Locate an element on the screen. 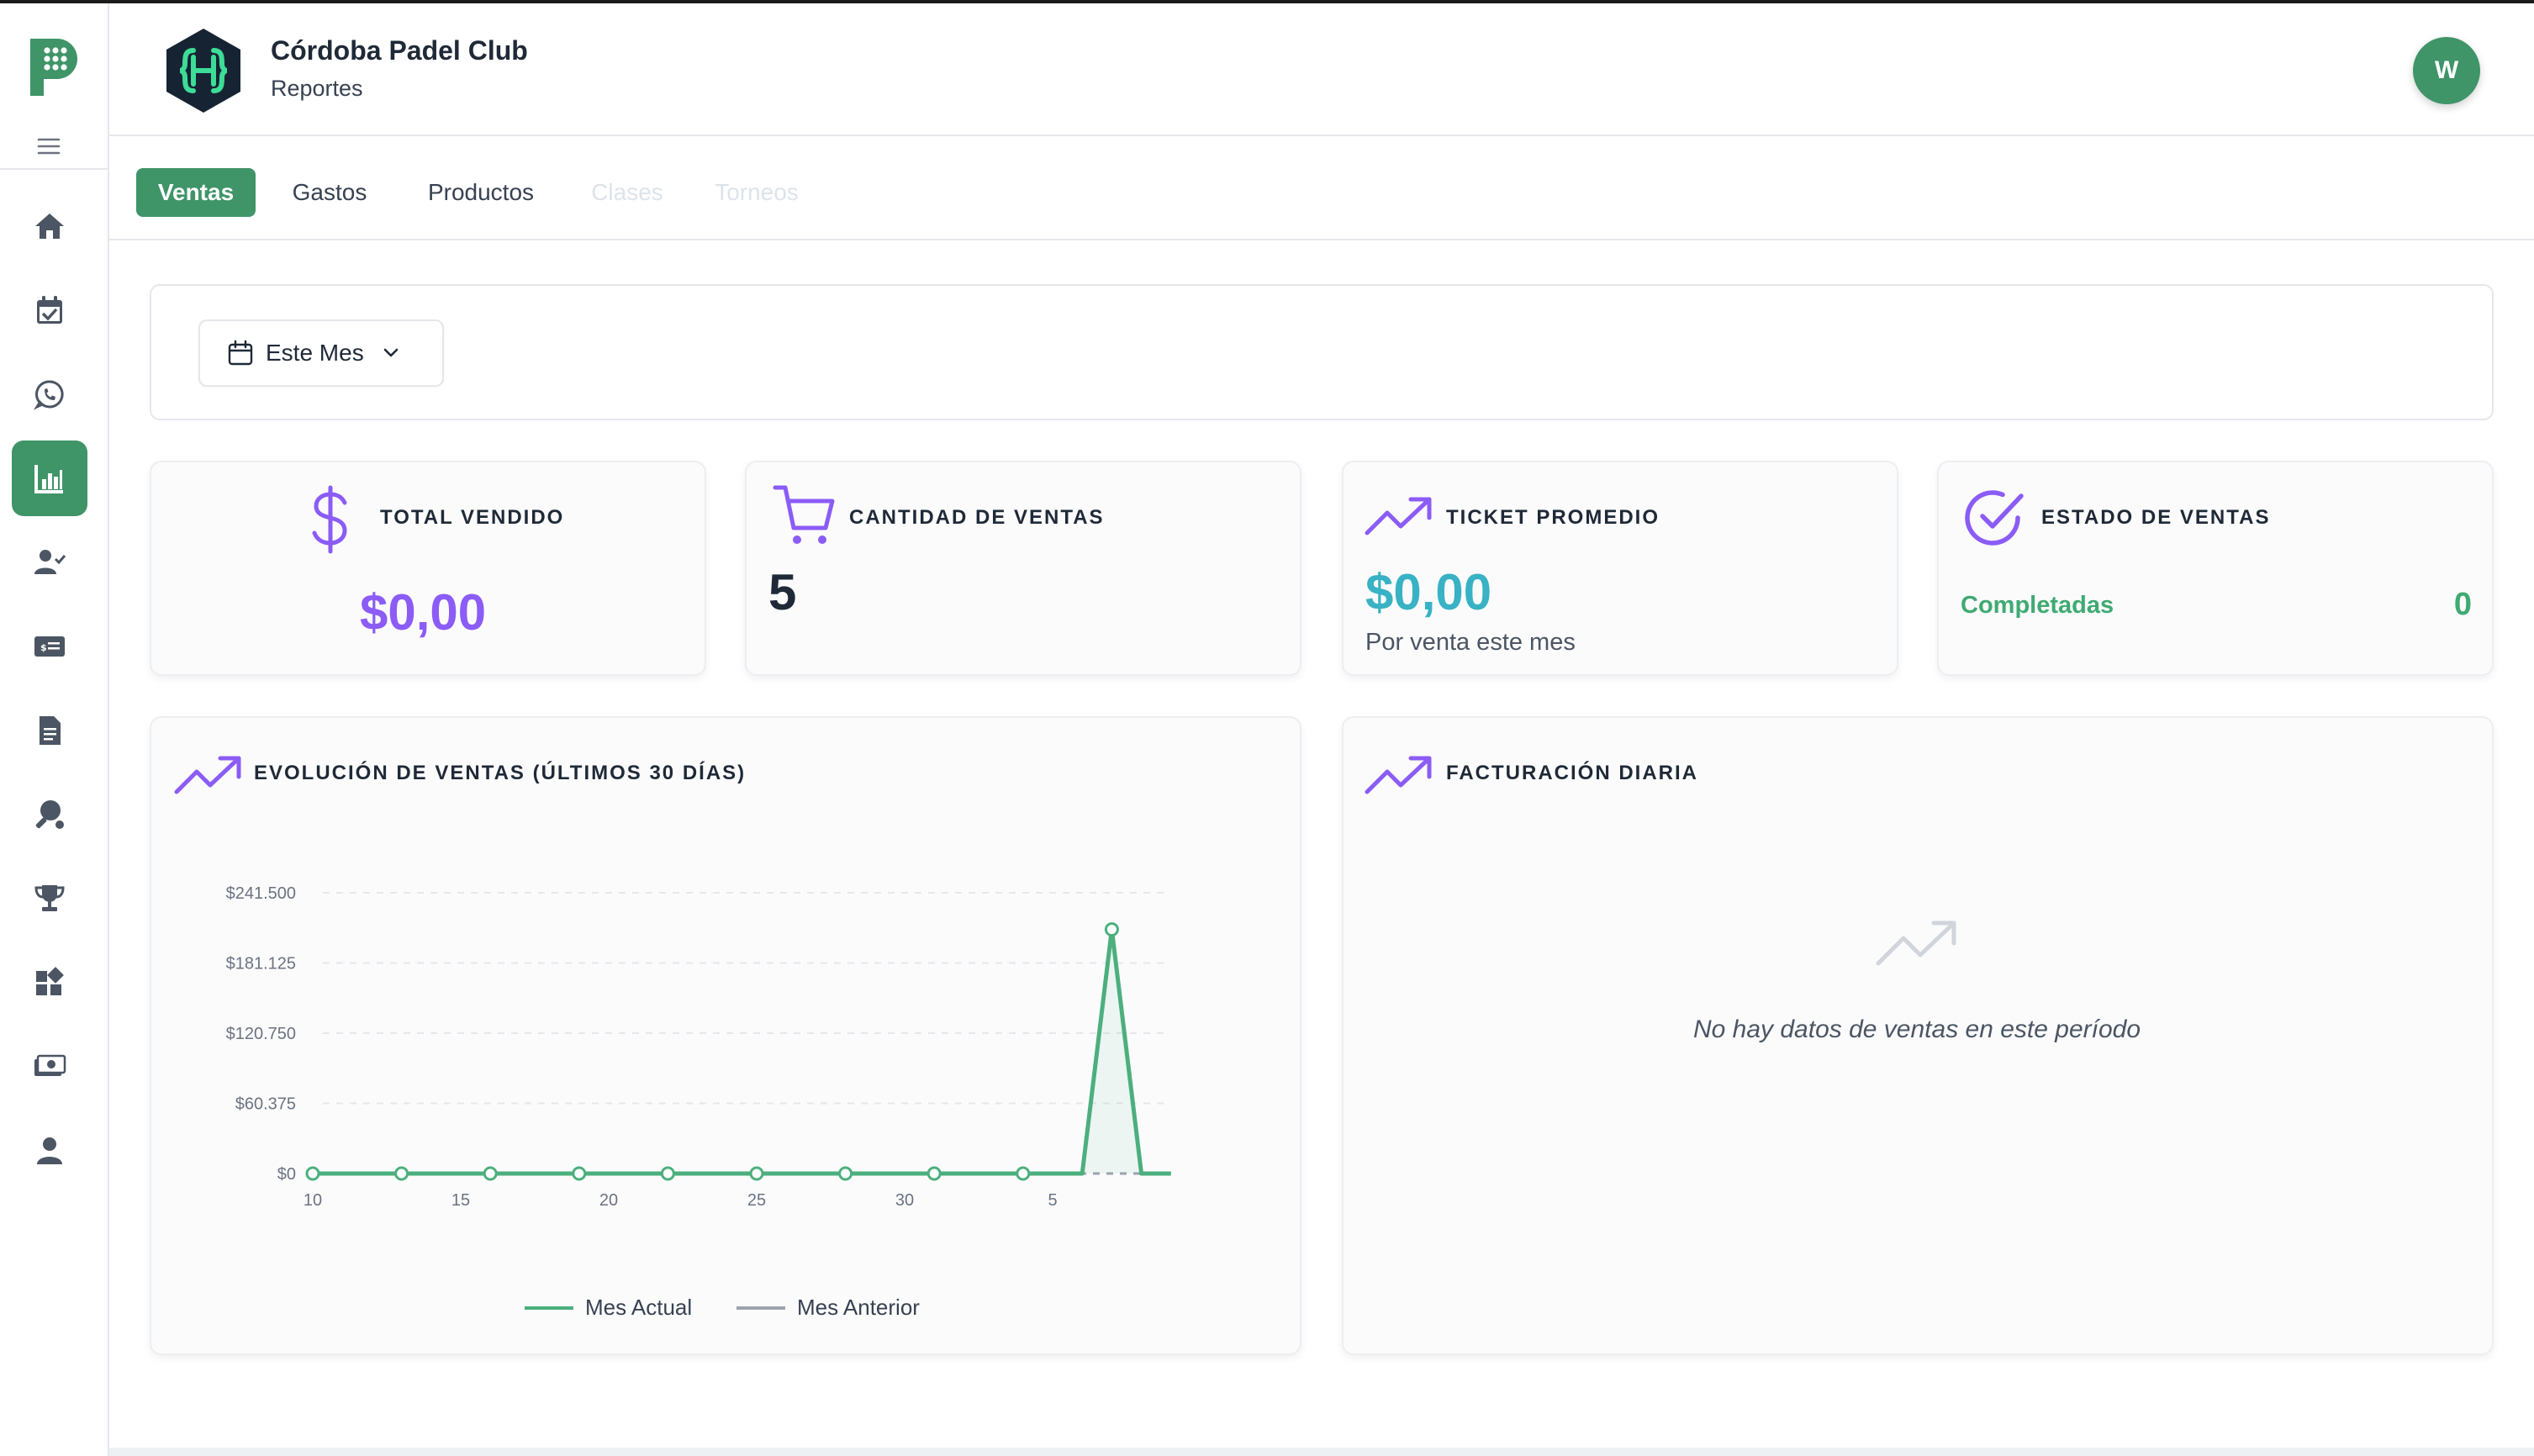 The image size is (2534, 1456). chart-title: FACTURACIÓN DIARIA is located at coordinates (1572, 773).